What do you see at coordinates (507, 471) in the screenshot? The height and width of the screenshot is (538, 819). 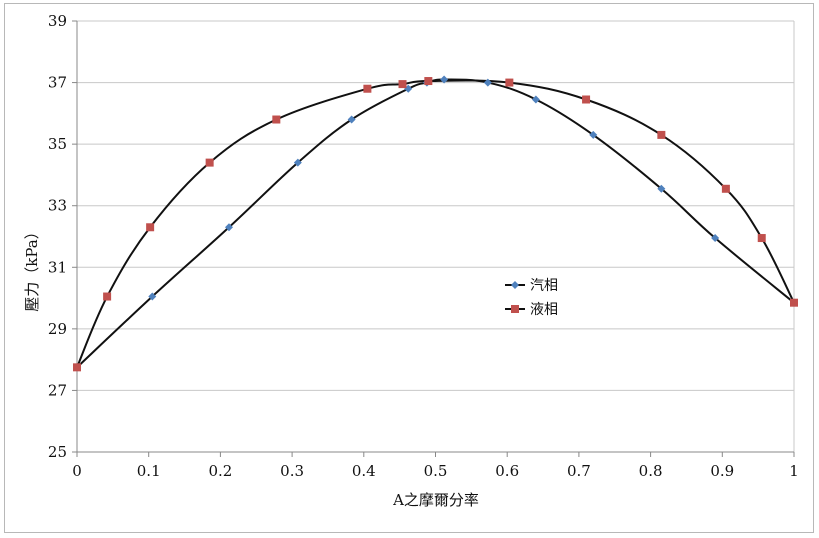 I see `x-tick-label: 0.6` at bounding box center [507, 471].